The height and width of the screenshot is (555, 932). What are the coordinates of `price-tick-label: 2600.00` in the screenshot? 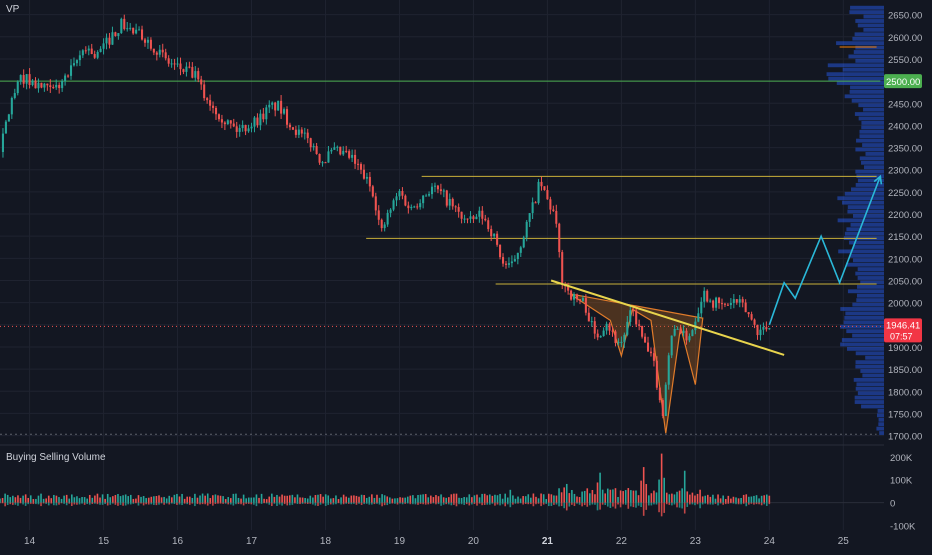 It's located at (905, 38).